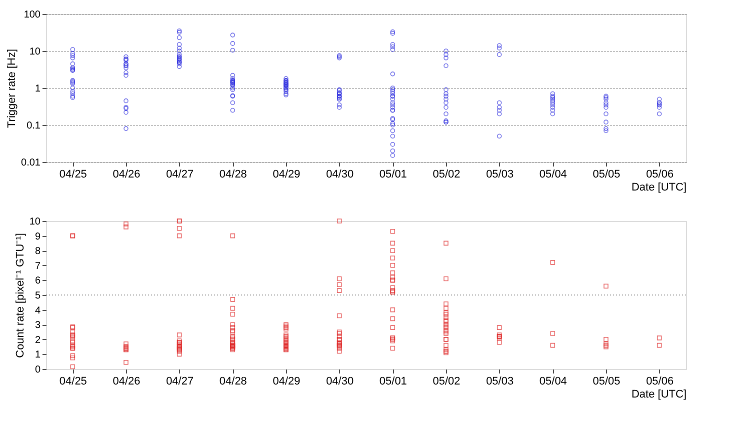 This screenshot has width=739, height=431. I want to click on y-tick-label: 8, so click(37, 252).